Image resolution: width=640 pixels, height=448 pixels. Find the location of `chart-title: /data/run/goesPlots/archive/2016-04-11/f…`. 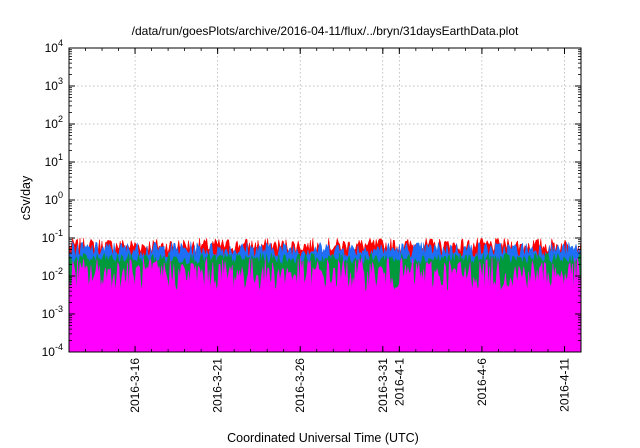

chart-title: /data/run/goesPlots/archive/2016-04-11/f… is located at coordinates (325, 31).